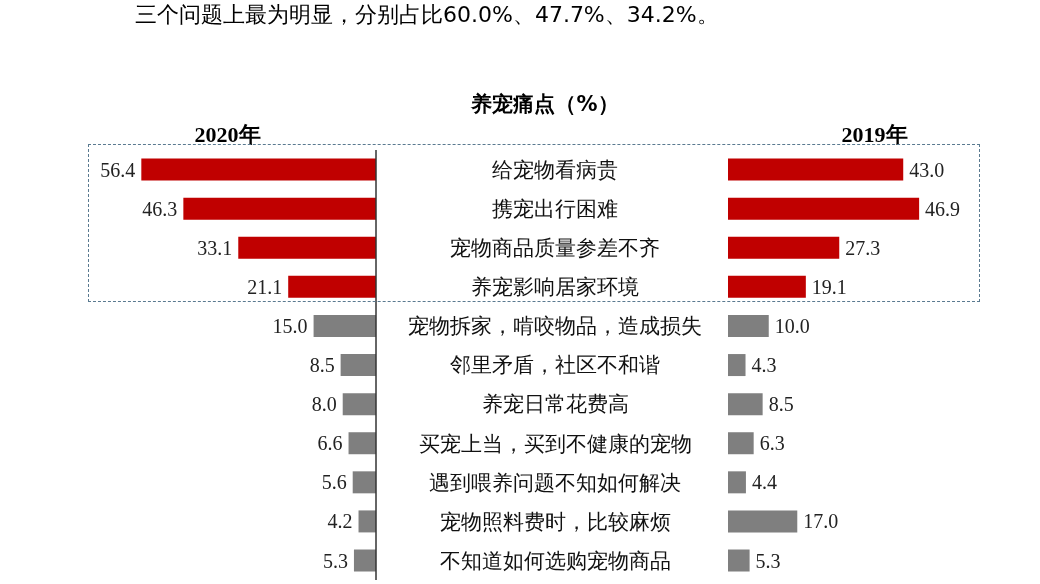 Image resolution: width=1040 pixels, height=584 pixels. Describe the element at coordinates (290, 325) in the screenshot. I see `data-label: 15.0` at that location.